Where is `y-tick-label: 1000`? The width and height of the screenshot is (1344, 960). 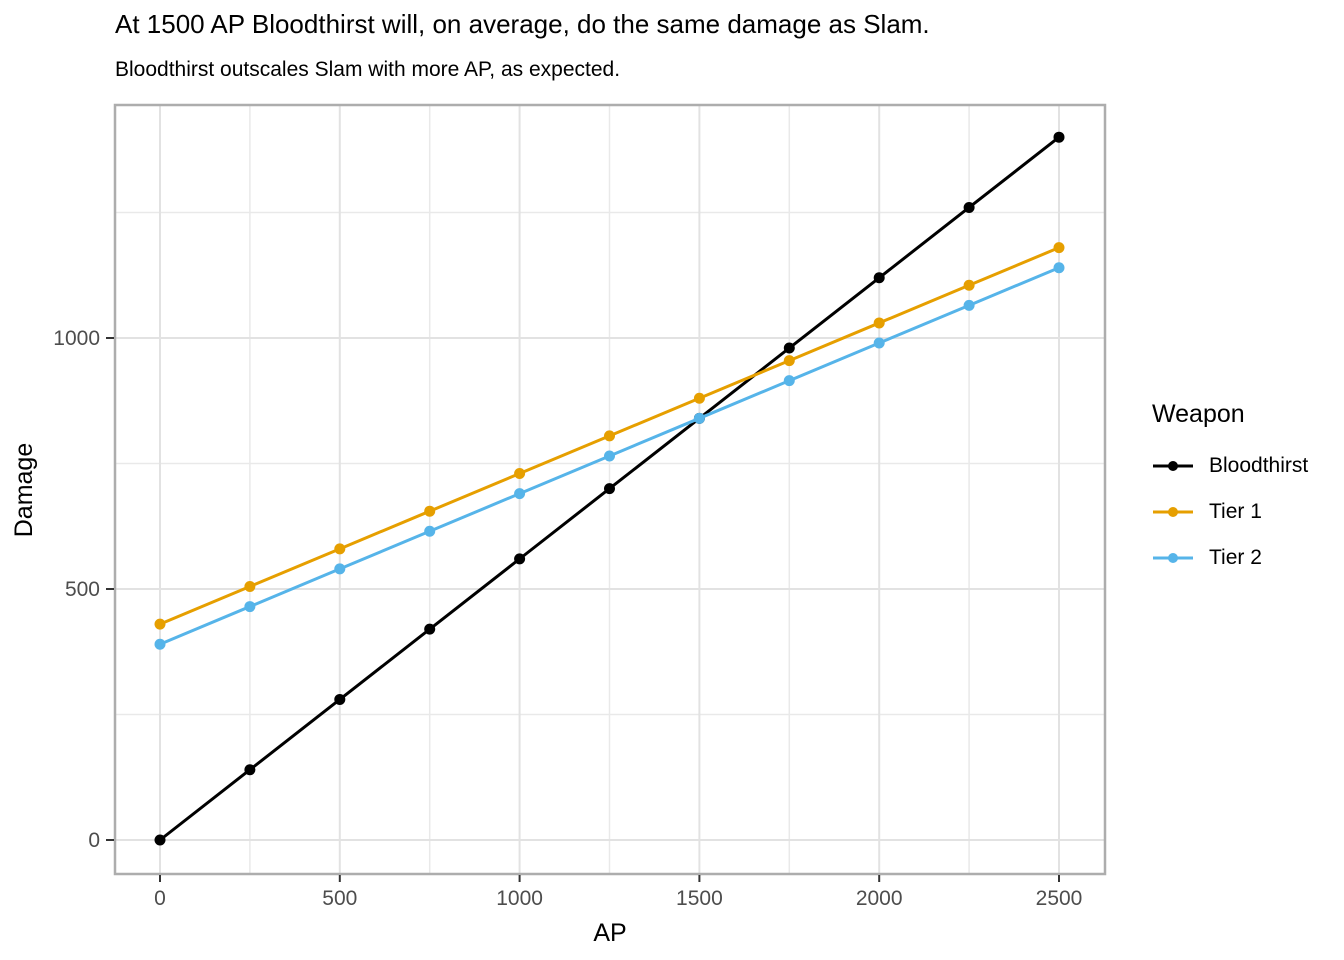 y-tick-label: 1000 is located at coordinates (76, 338).